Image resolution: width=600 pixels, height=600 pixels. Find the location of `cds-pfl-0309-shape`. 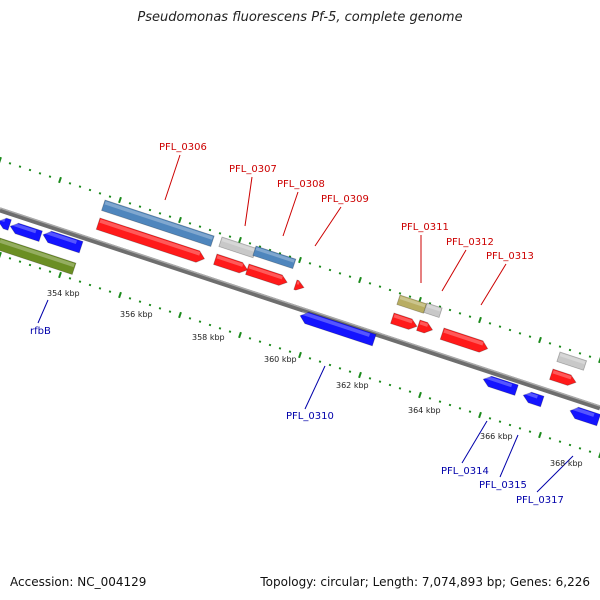

cds-pfl-0309-shape is located at coordinates (299, 285).